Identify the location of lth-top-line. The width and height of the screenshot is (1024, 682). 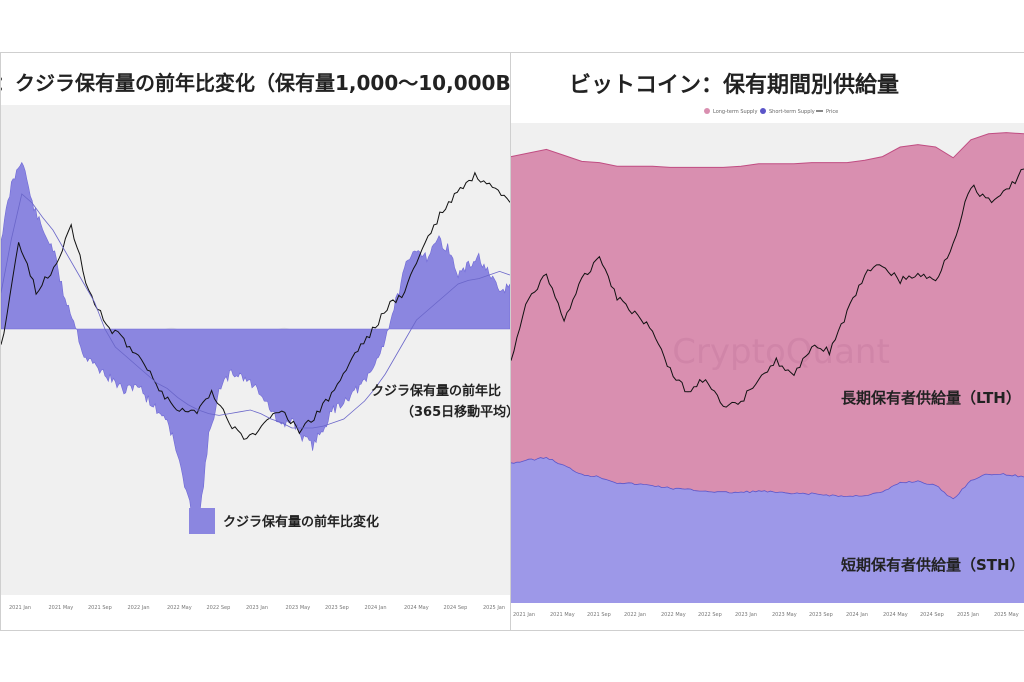
(767, 150).